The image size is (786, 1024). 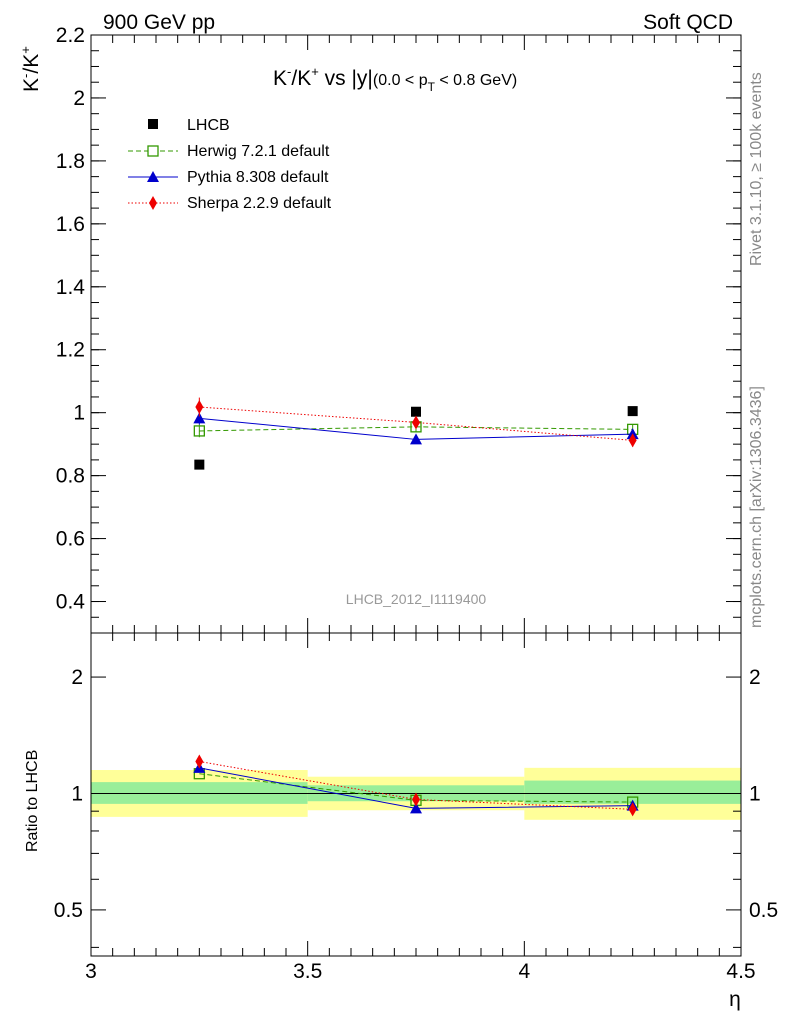 What do you see at coordinates (735, 999) in the screenshot?
I see `x-axis-label: η` at bounding box center [735, 999].